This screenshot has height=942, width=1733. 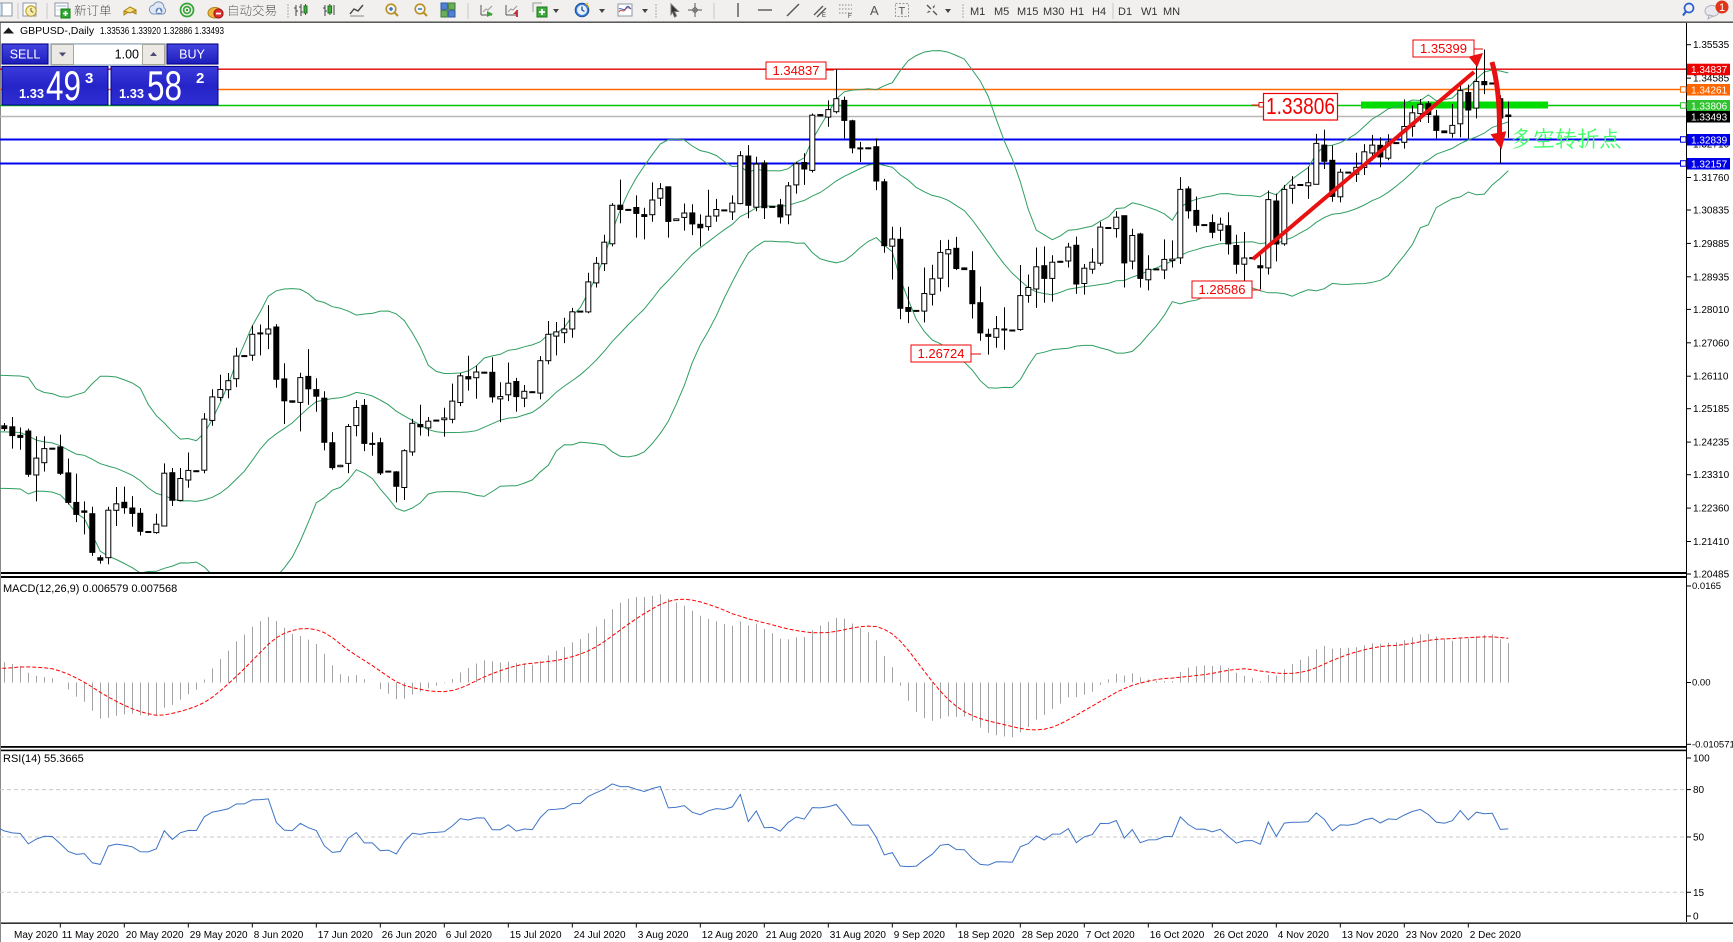 What do you see at coordinates (1434, 935) in the screenshot?
I see `svg-text: 23 Nov 2020` at bounding box center [1434, 935].